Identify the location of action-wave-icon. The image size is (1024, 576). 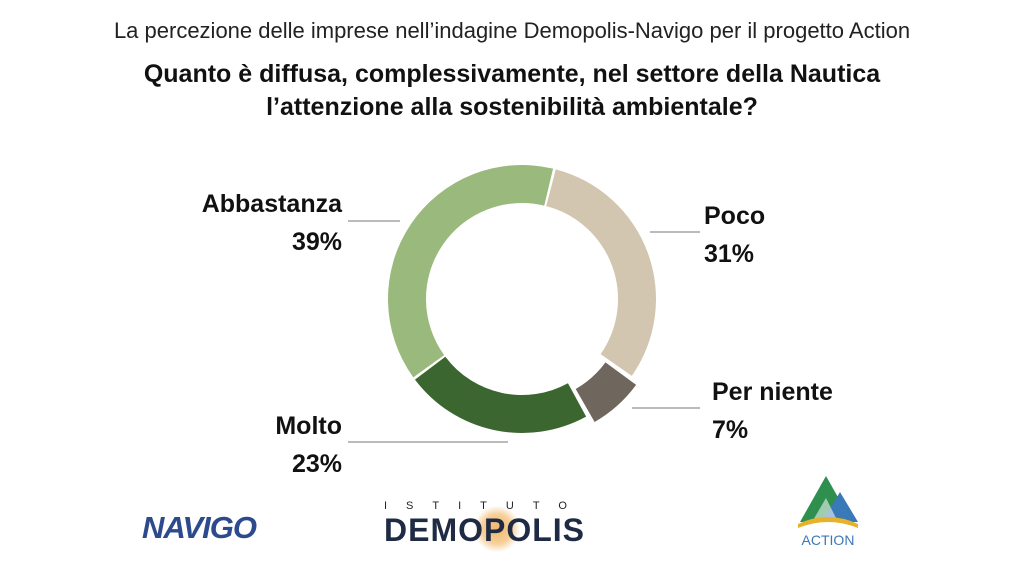
(828, 522).